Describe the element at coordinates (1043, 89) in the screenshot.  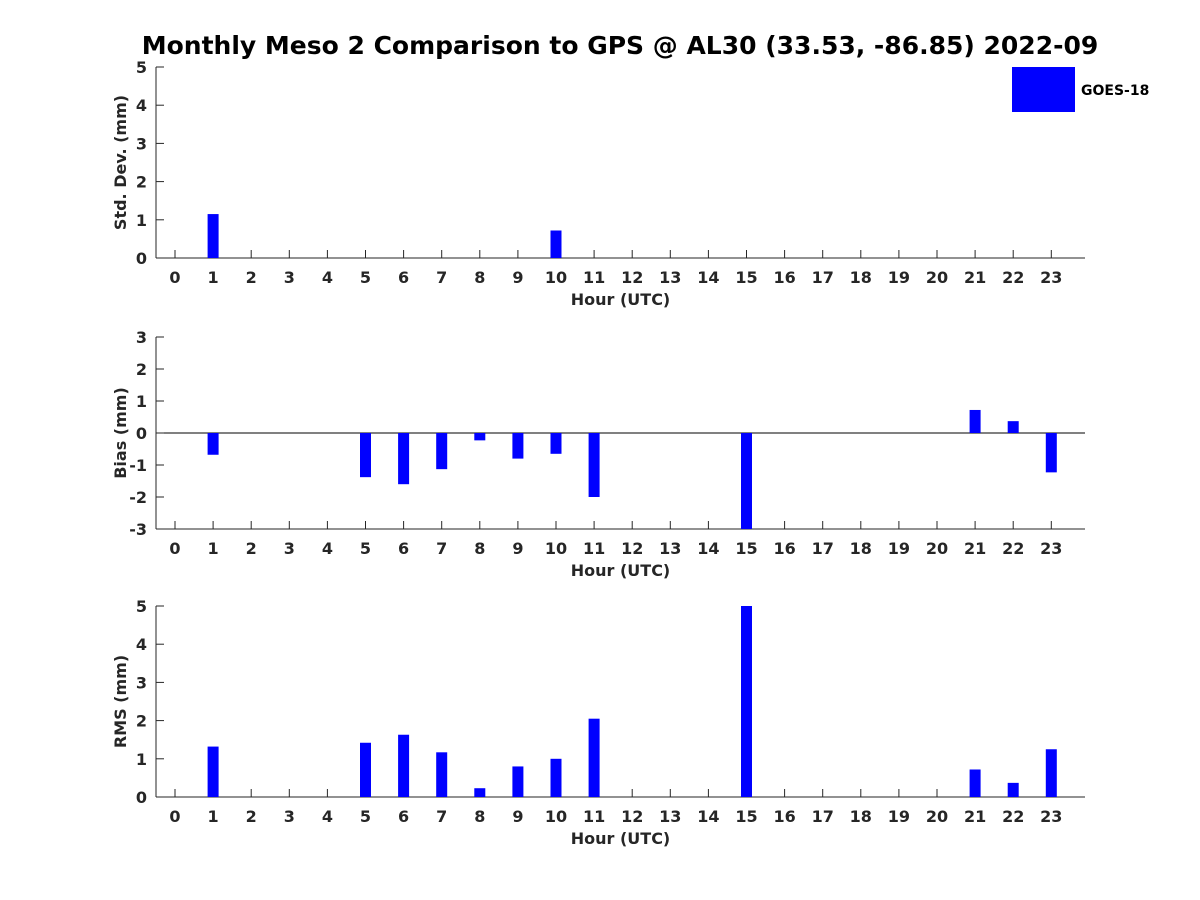
I see `legend-swatch` at that location.